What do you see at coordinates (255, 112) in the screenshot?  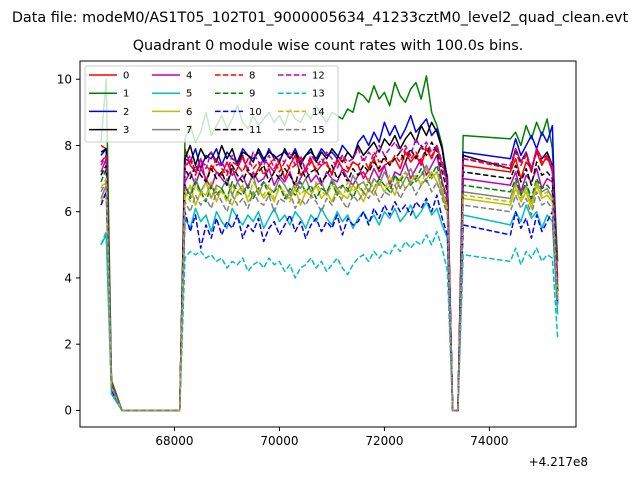 I see `legend-label-10: 10` at bounding box center [255, 112].